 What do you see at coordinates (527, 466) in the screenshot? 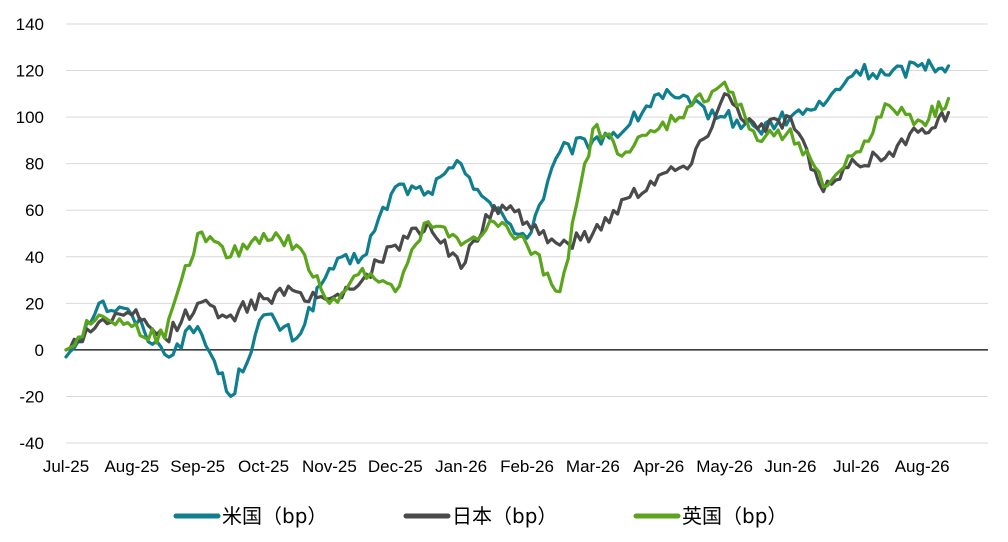
I see `x-tick-label: Feb-26` at bounding box center [527, 466].